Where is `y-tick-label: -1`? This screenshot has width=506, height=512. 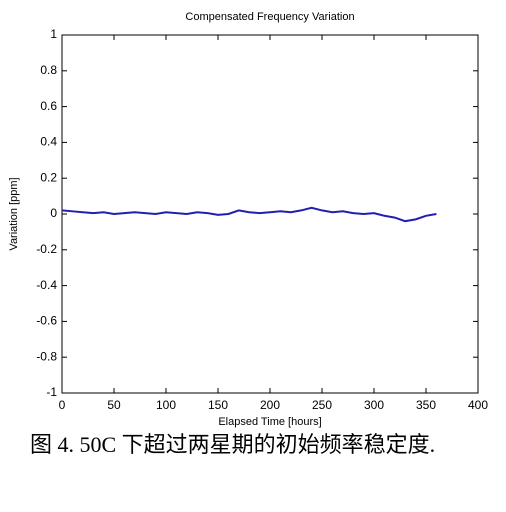
y-tick-label: -1 is located at coordinates (51, 392).